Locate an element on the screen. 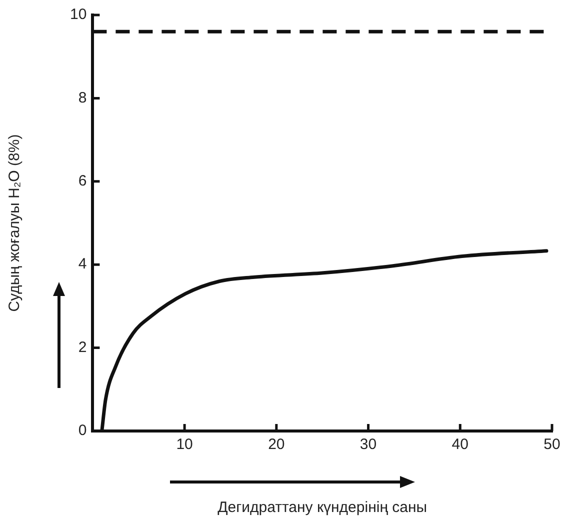 This screenshot has height=523, width=566. x-tick-label: 30 is located at coordinates (368, 445).